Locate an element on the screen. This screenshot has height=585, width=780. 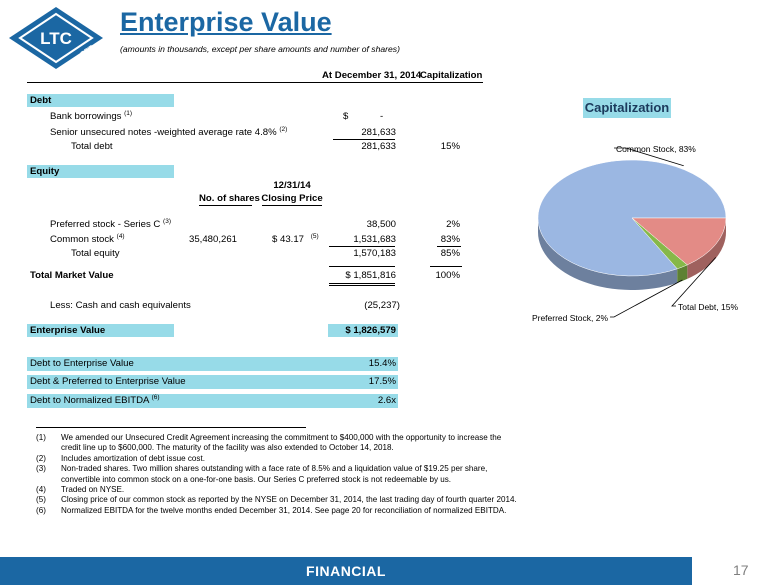
bank-borrowings-currency: $ is located at coordinates (346, 116).